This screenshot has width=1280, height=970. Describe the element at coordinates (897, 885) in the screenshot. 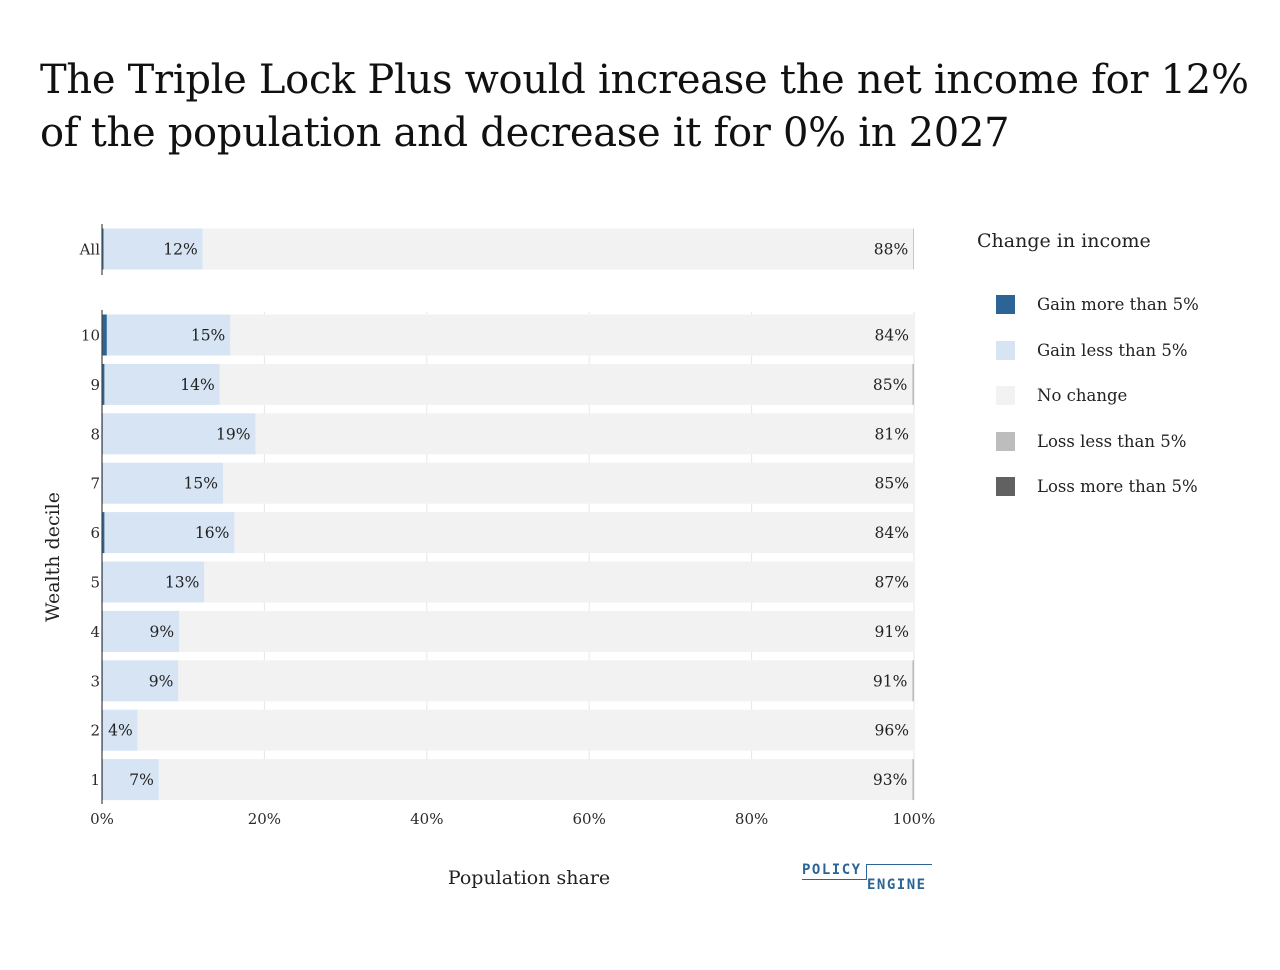

I see `logo-line2: ENGINE` at that location.